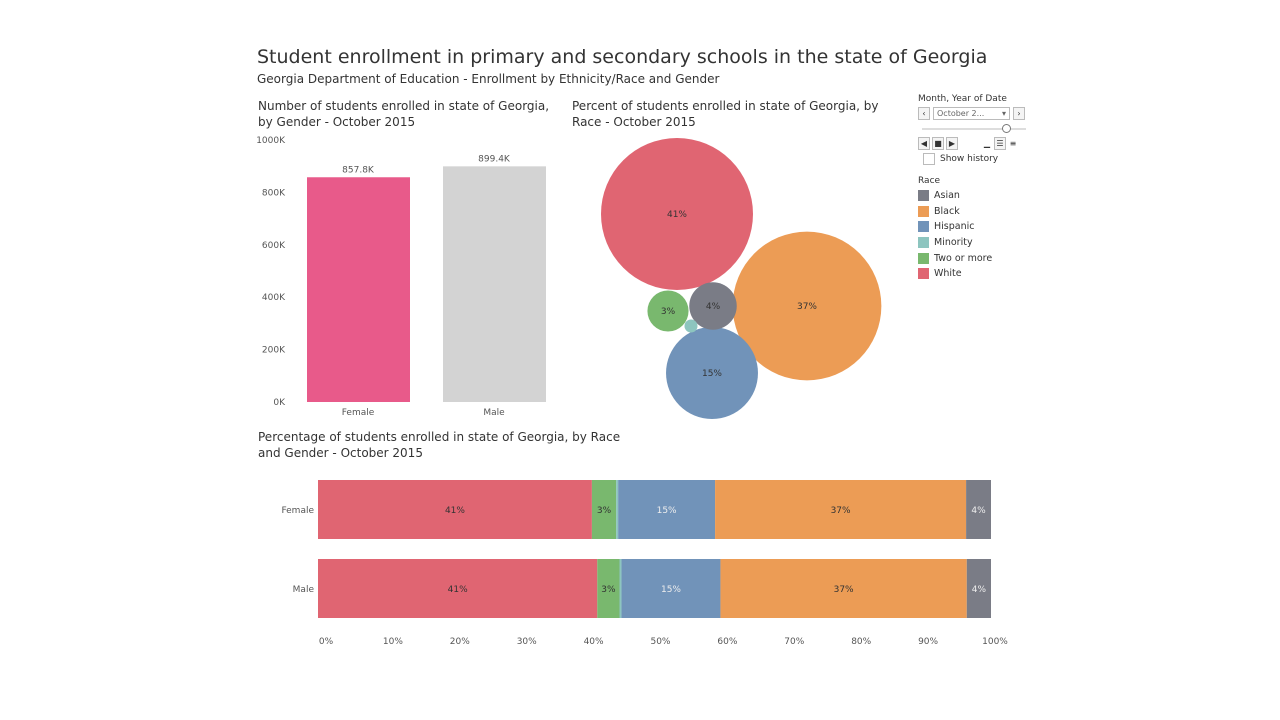  What do you see at coordinates (929, 181) in the screenshot?
I see `legend-title: Race` at bounding box center [929, 181].